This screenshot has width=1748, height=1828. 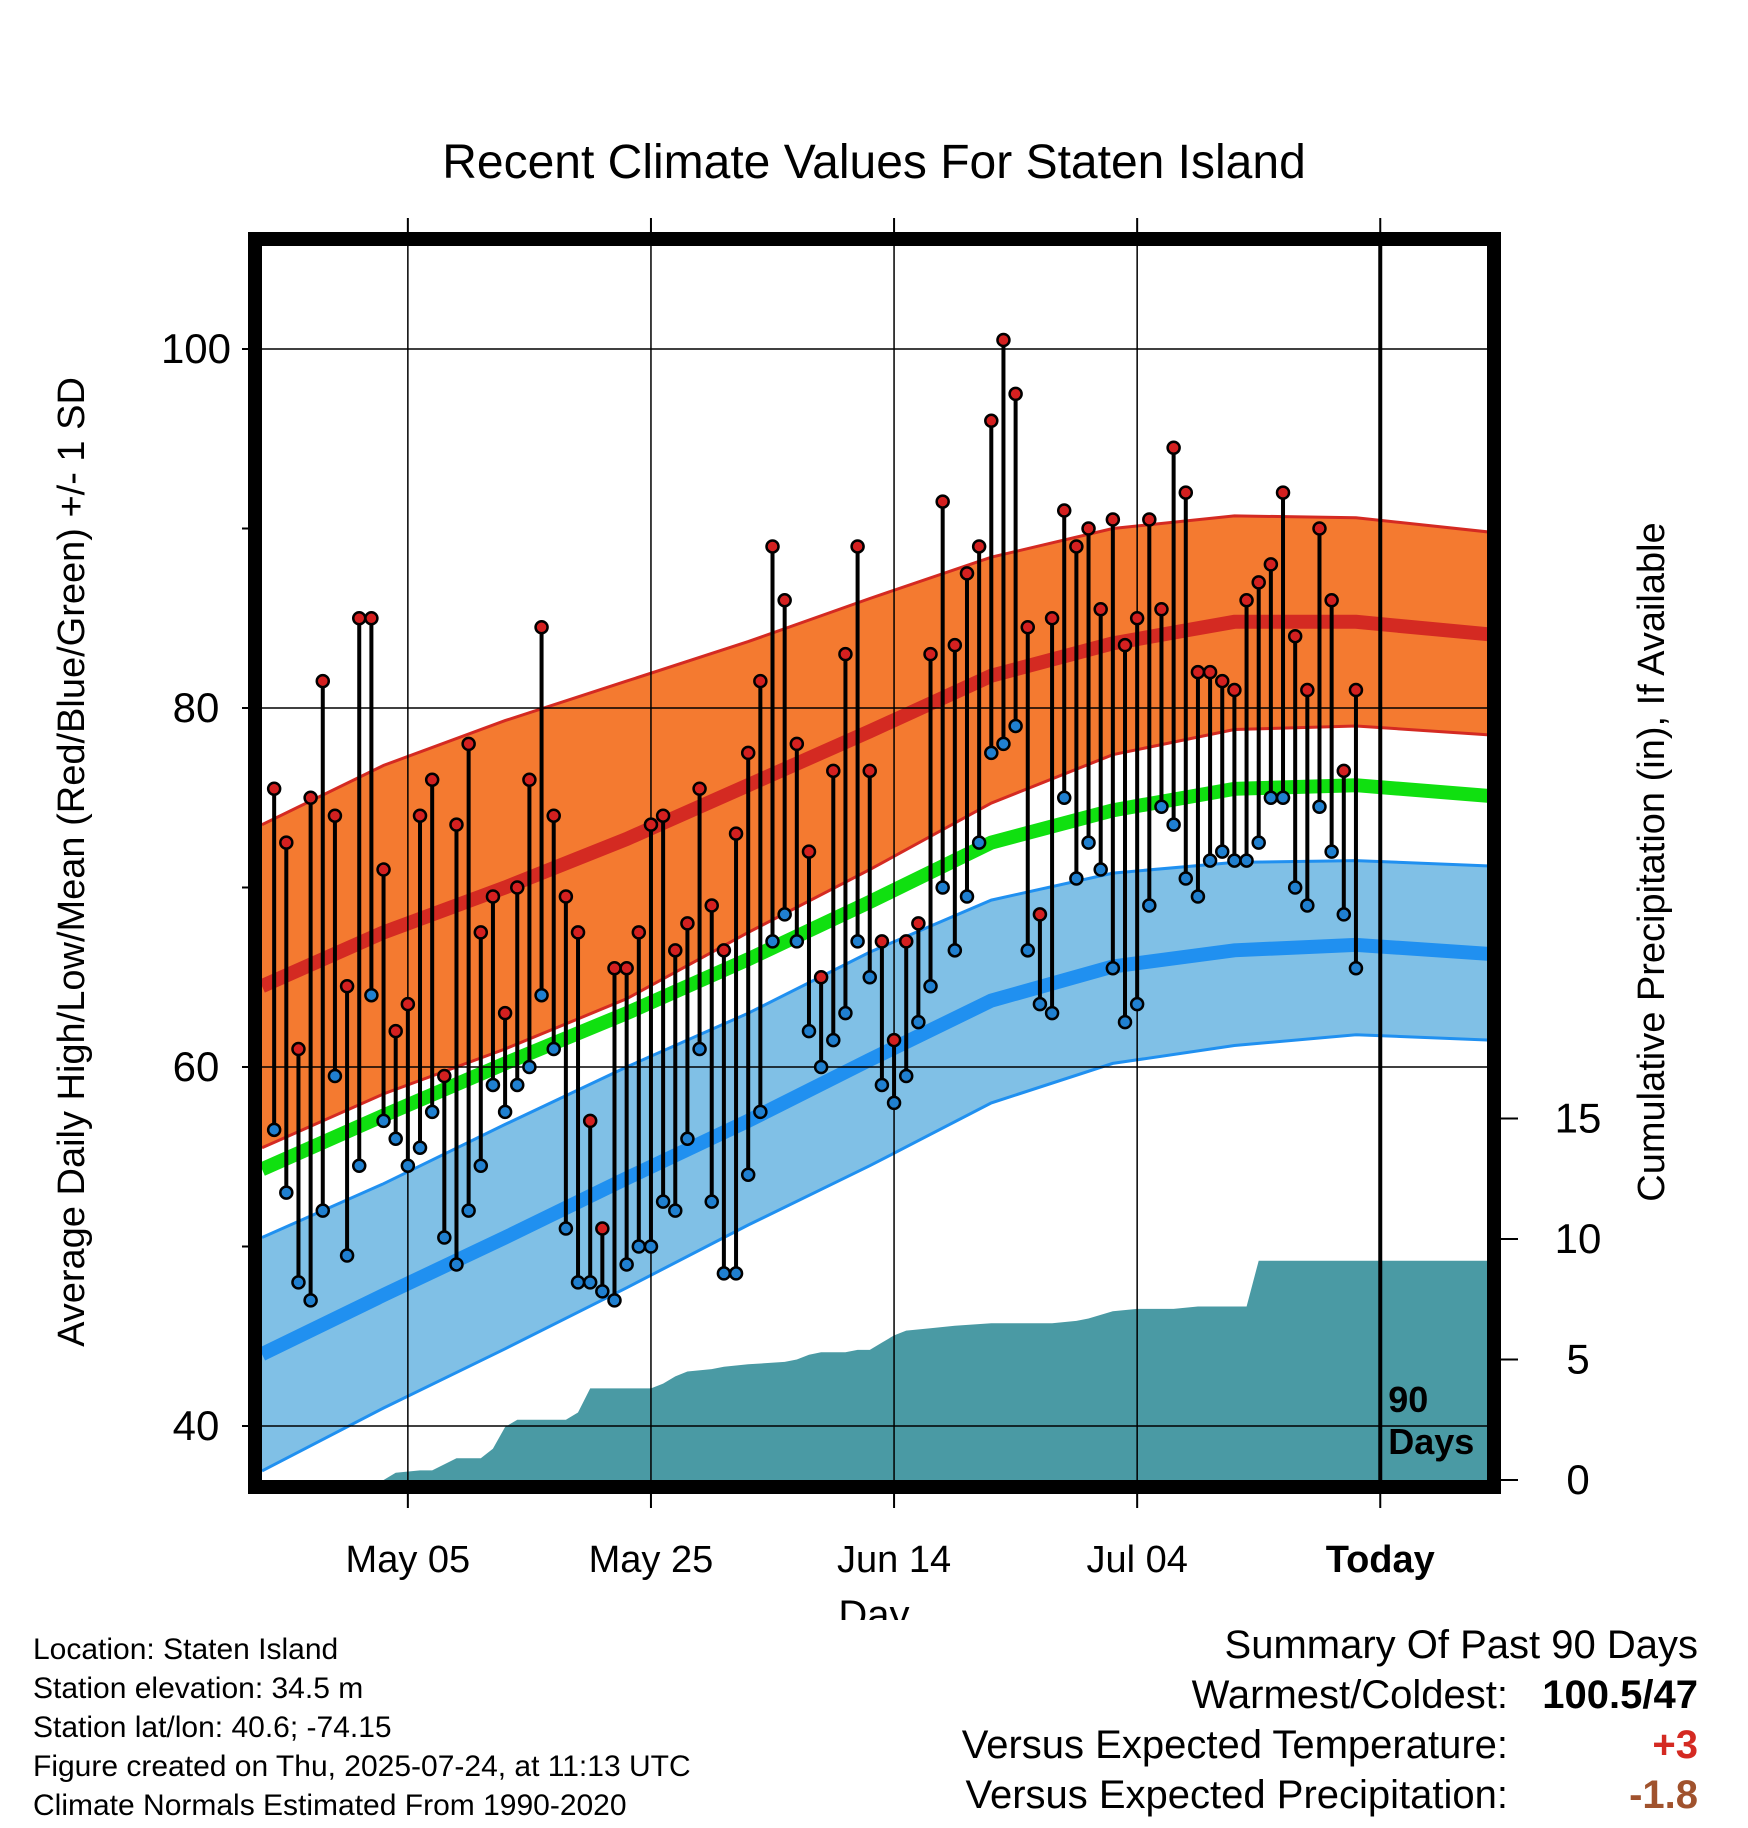 What do you see at coordinates (1234, 1745) in the screenshot?
I see `temp-label: Versus Expected Temperature:` at bounding box center [1234, 1745].